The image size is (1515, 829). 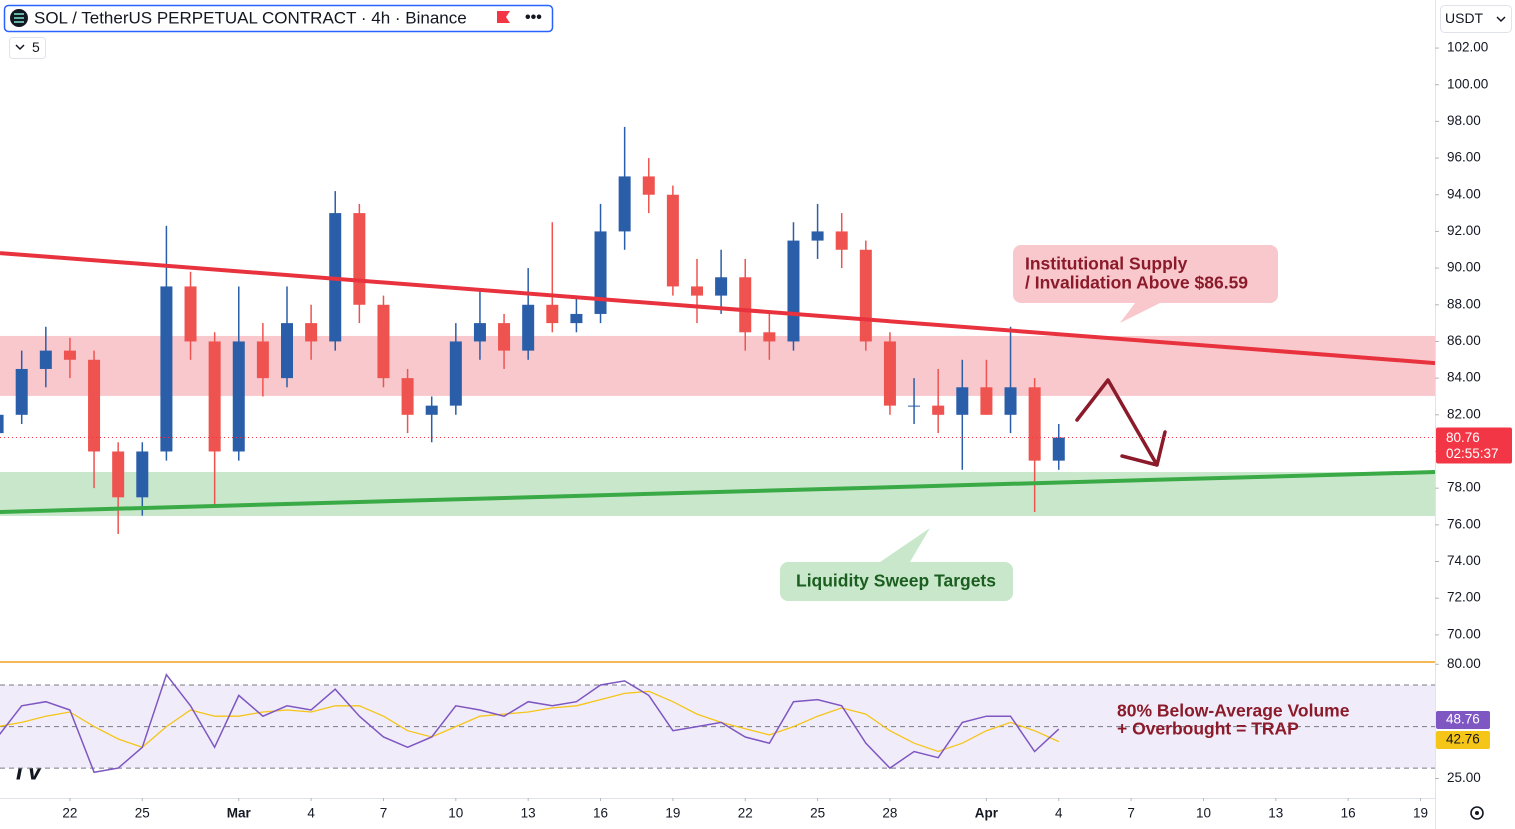 What do you see at coordinates (1121, 422) in the screenshot?
I see `projection-arrow` at bounding box center [1121, 422].